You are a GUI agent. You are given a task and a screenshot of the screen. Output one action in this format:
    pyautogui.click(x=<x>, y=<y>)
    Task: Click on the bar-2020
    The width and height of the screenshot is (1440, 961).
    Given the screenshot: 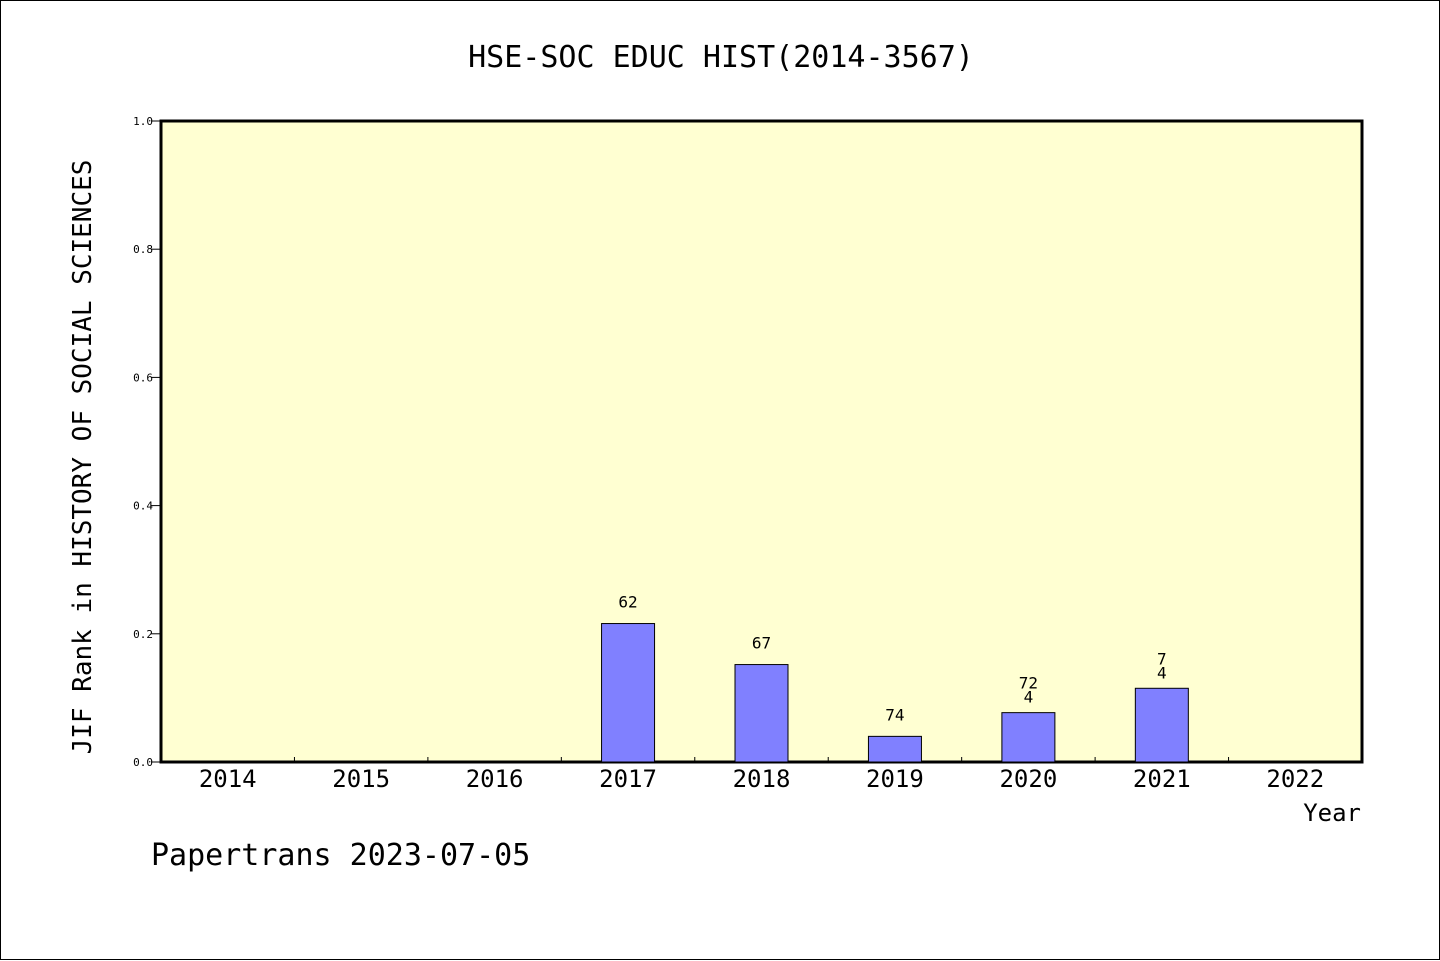 What is the action you would take?
    pyautogui.click(x=1028, y=737)
    